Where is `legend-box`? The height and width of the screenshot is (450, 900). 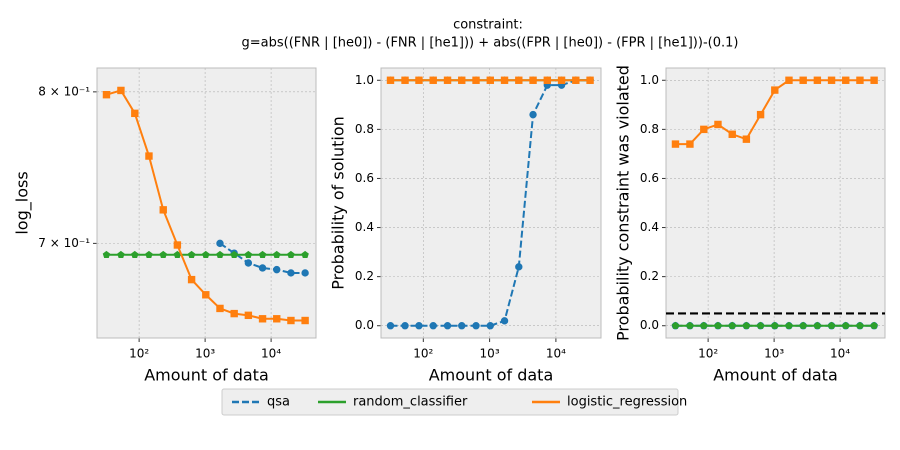 legend-box is located at coordinates (450, 402).